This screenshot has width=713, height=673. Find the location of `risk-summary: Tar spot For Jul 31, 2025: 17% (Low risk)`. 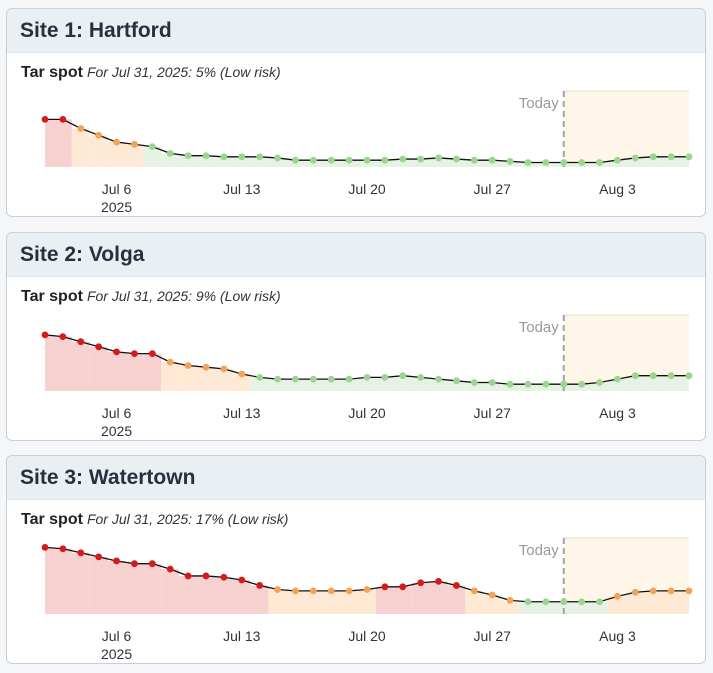

risk-summary: Tar spot For Jul 31, 2025: 17% (Low risk) is located at coordinates (154, 520).